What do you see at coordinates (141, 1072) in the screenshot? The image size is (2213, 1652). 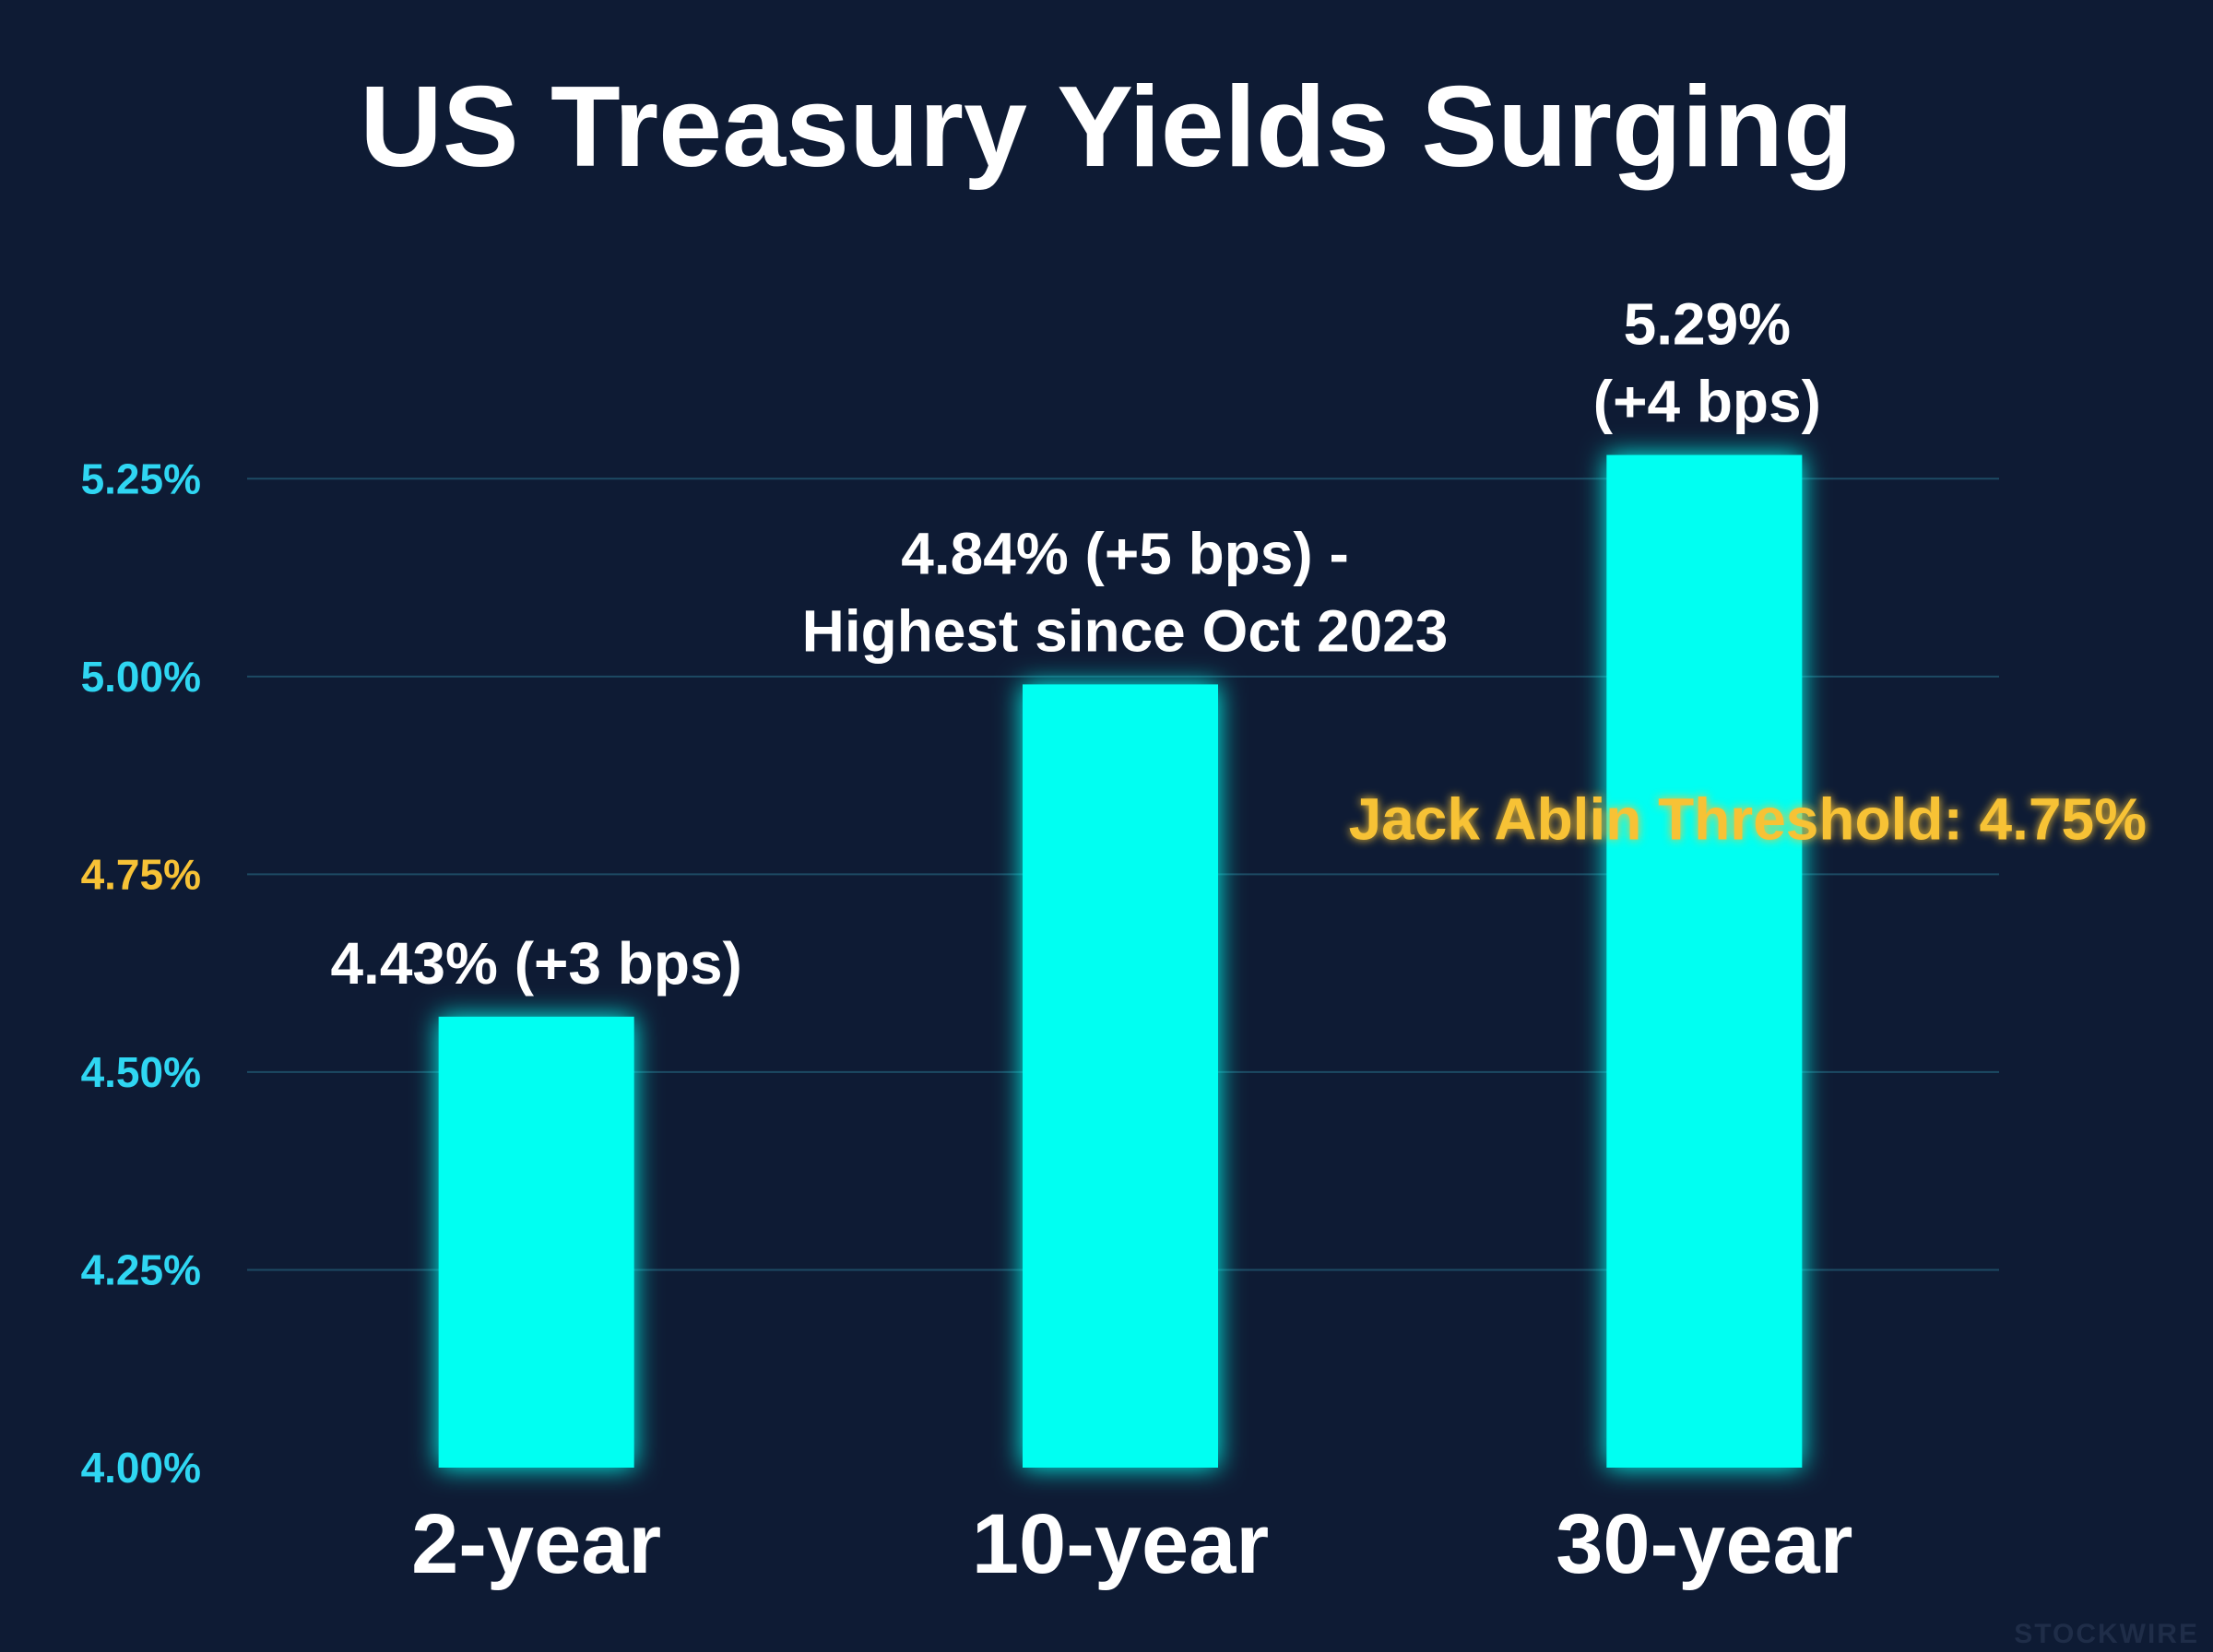 I see `y-tick-label: 4.50%` at bounding box center [141, 1072].